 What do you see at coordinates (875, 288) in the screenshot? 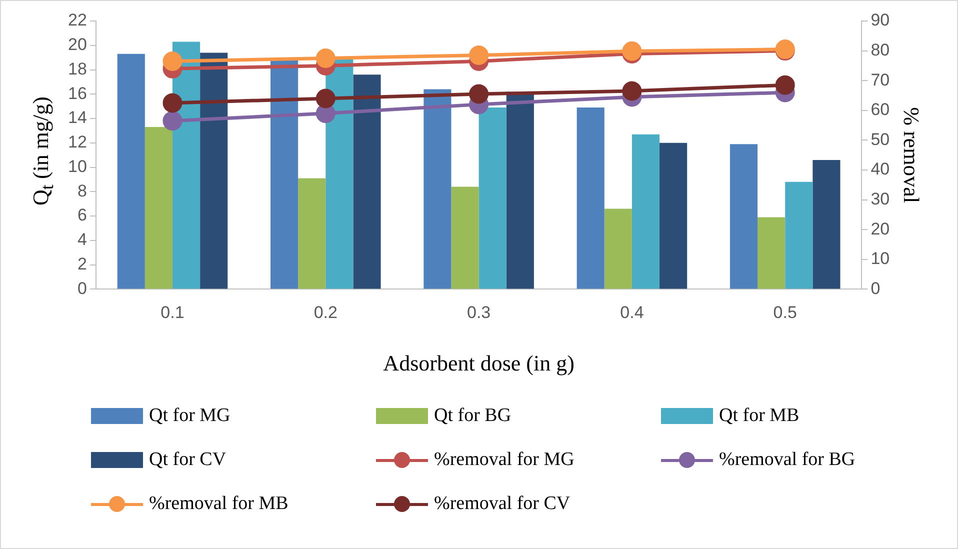
I see `y2-tick-label: 0` at bounding box center [875, 288].